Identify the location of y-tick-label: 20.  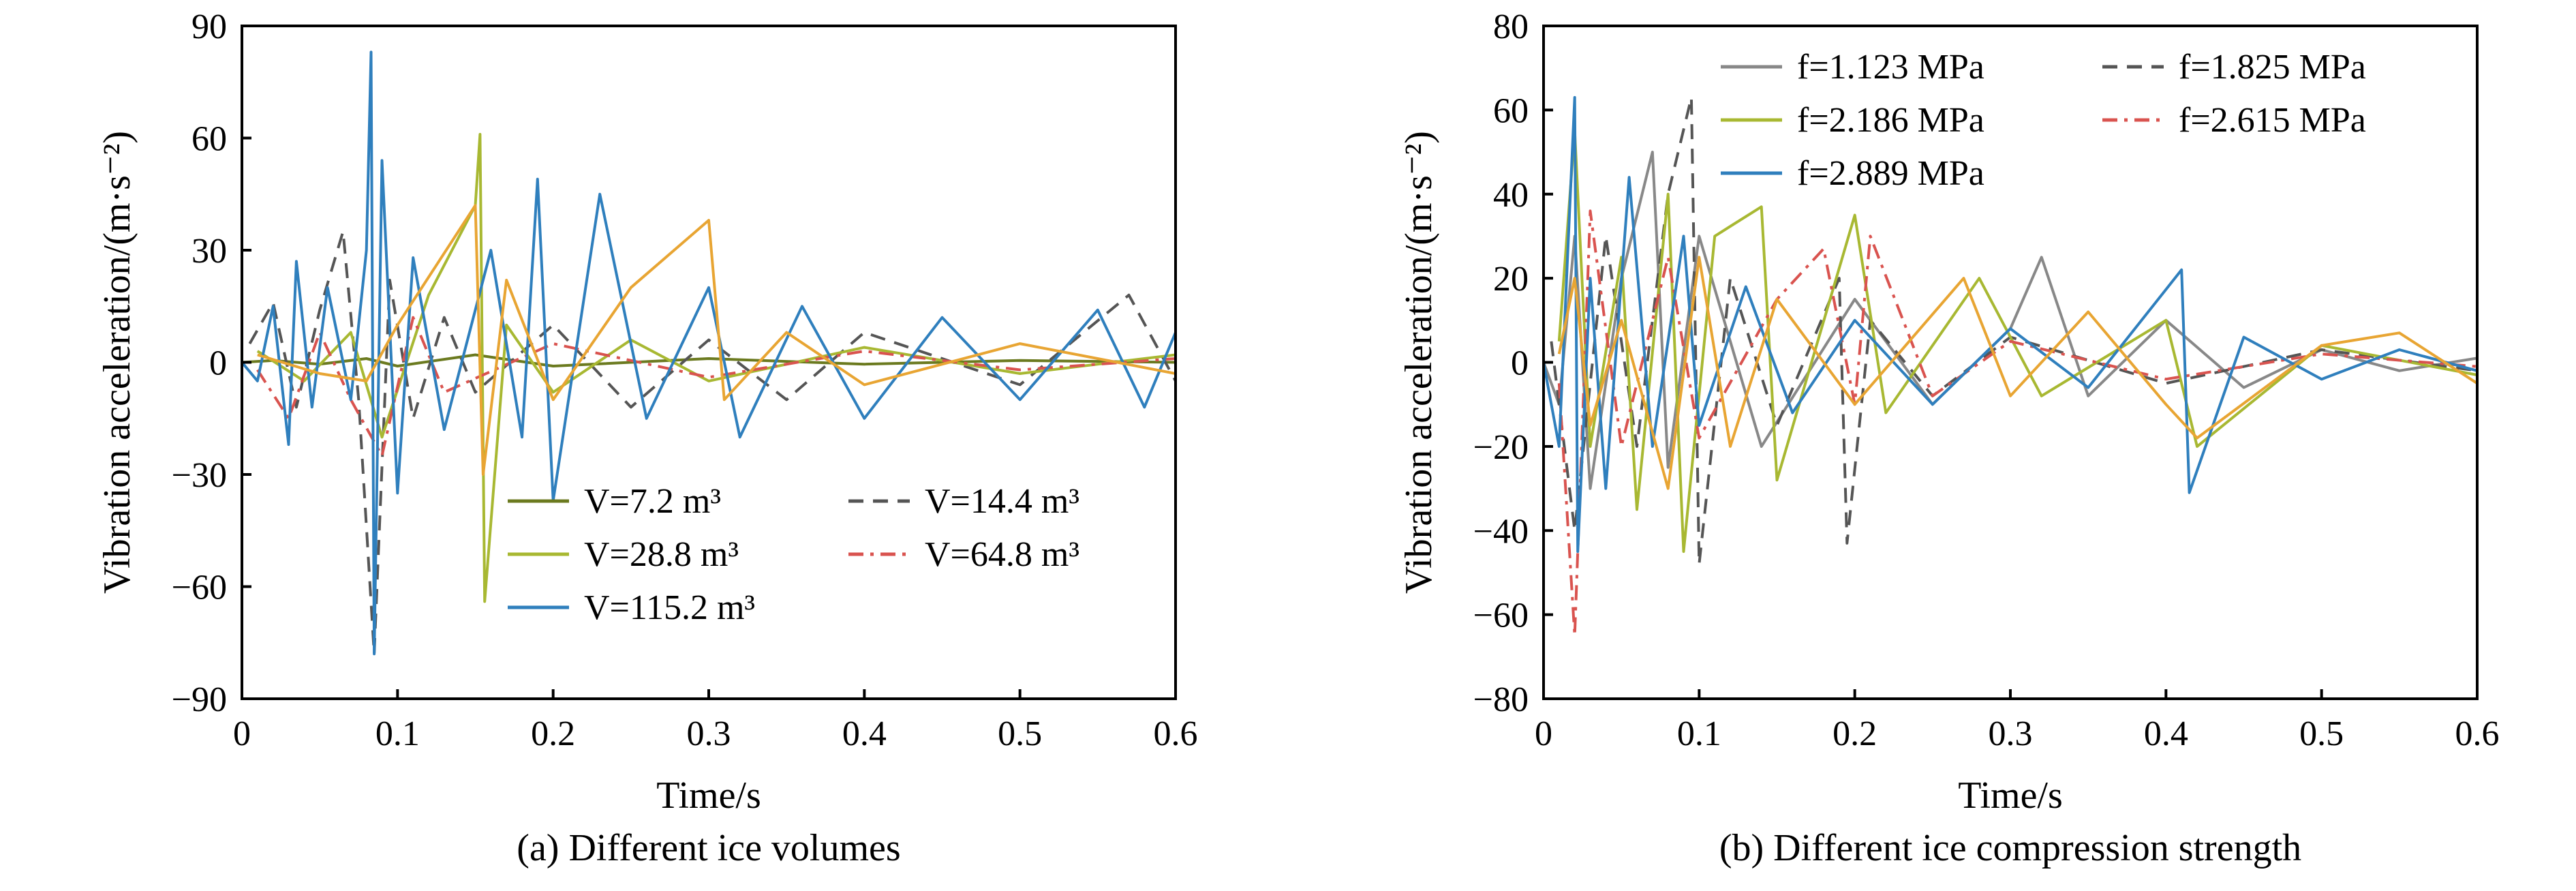
(1511, 279).